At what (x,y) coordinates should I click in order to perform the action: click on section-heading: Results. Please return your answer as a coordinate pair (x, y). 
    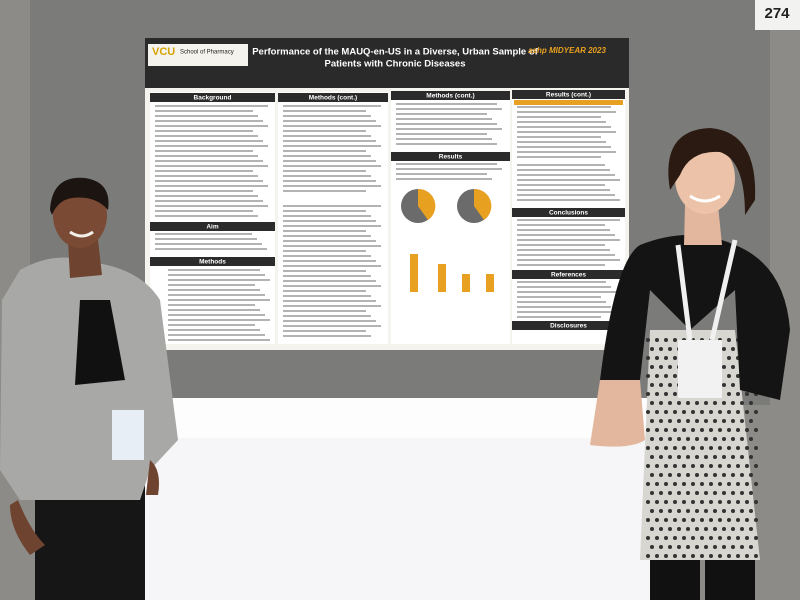
    Looking at the image, I should click on (451, 157).